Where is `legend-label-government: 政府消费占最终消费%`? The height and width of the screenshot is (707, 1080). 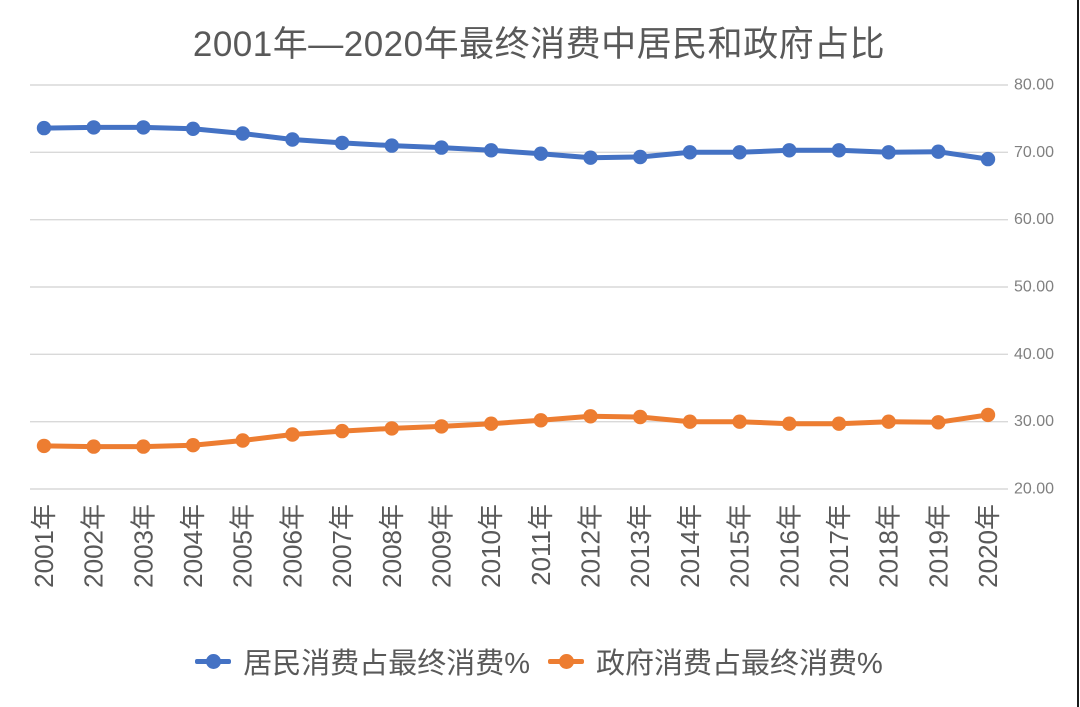
legend-label-government: 政府消费占最终消费% is located at coordinates (739, 664).